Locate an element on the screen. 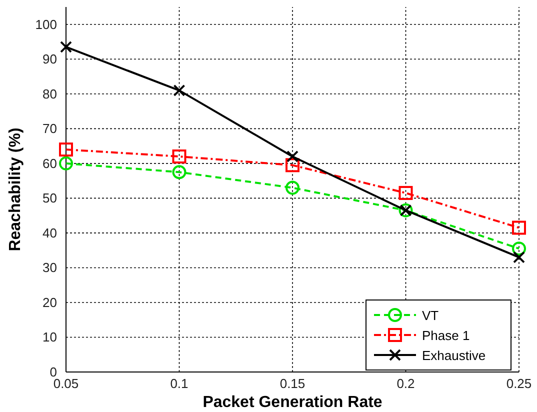 The width and height of the screenshot is (537, 412). y-tick-label: 60 is located at coordinates (49, 163).